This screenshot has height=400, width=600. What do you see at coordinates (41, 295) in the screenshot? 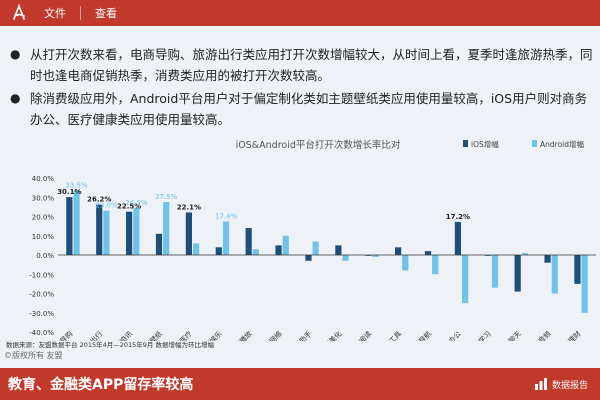
I see `y-tick-label: -20.0%` at bounding box center [41, 295].